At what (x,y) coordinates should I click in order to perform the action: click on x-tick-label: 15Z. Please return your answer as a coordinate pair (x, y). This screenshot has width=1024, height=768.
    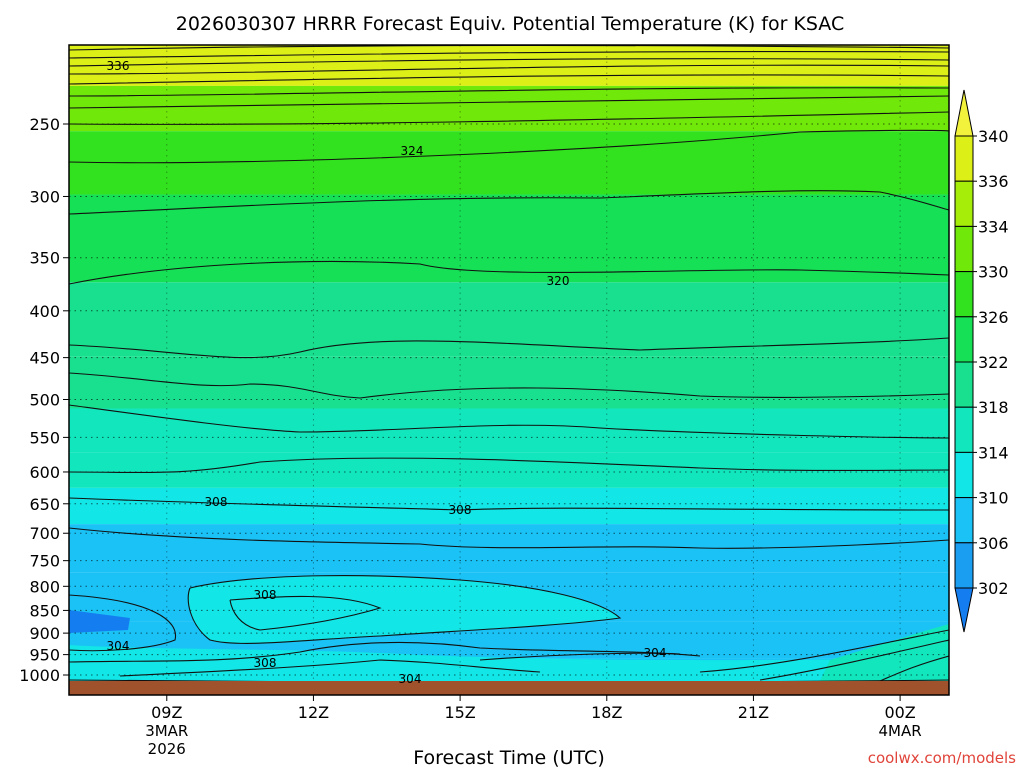
    Looking at the image, I should click on (459, 712).